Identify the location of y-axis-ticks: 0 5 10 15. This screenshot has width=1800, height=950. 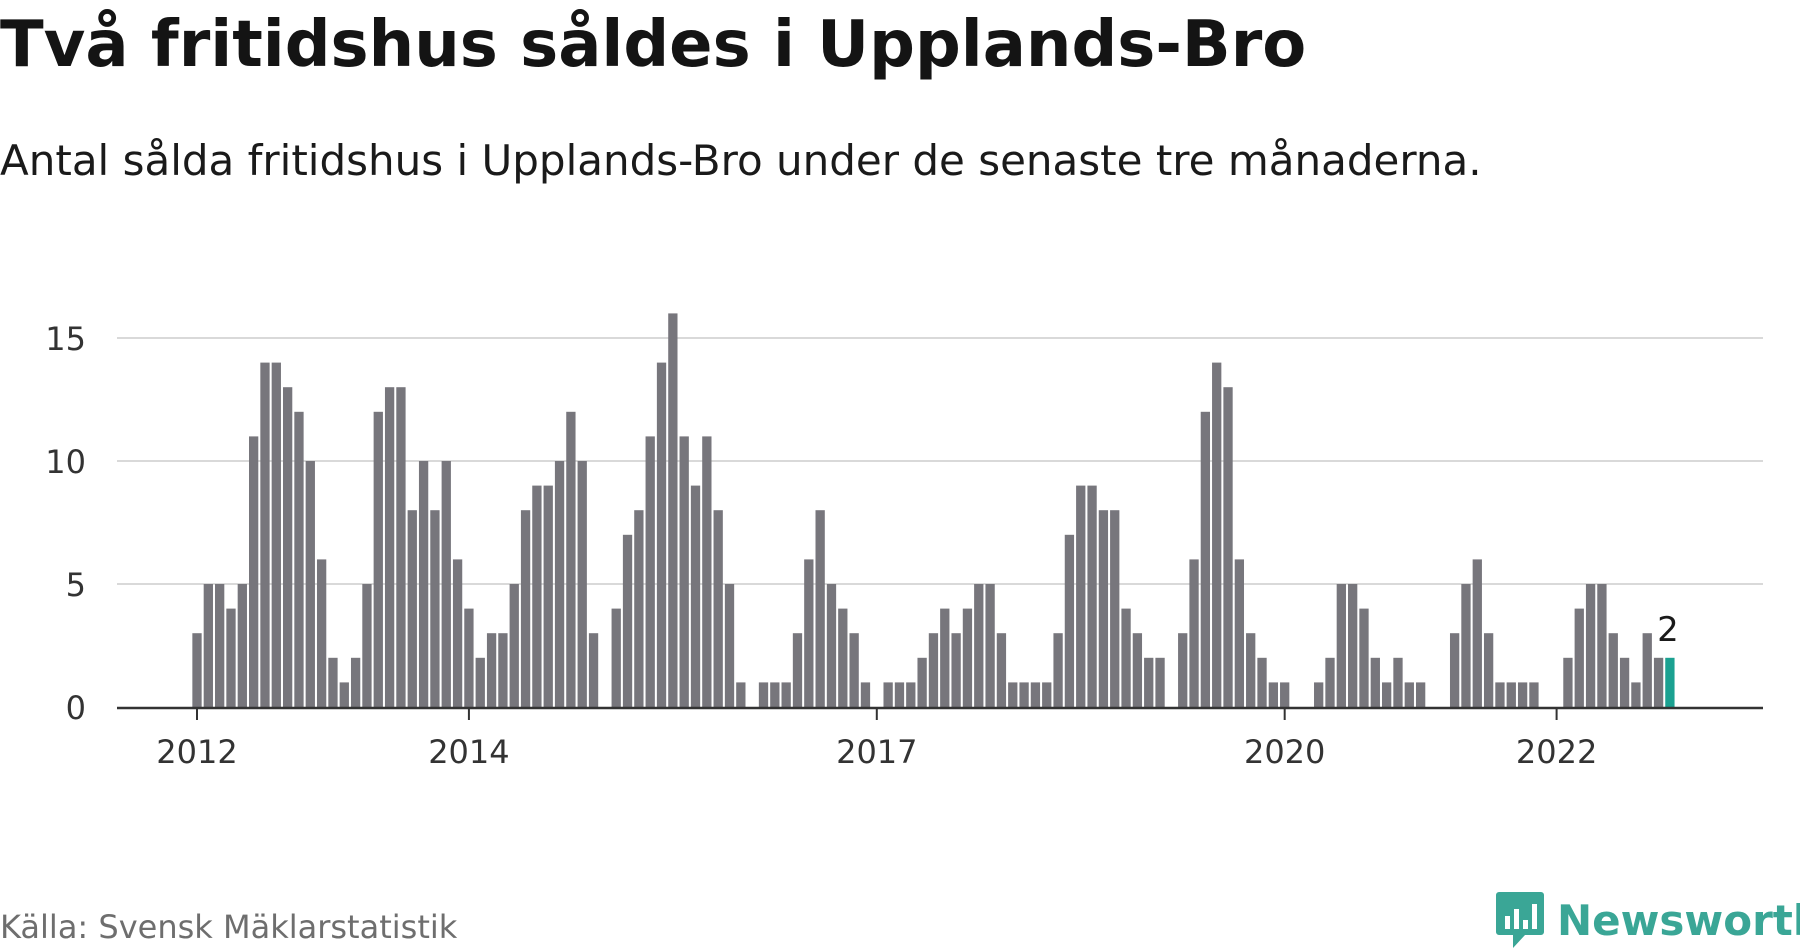
(65, 523).